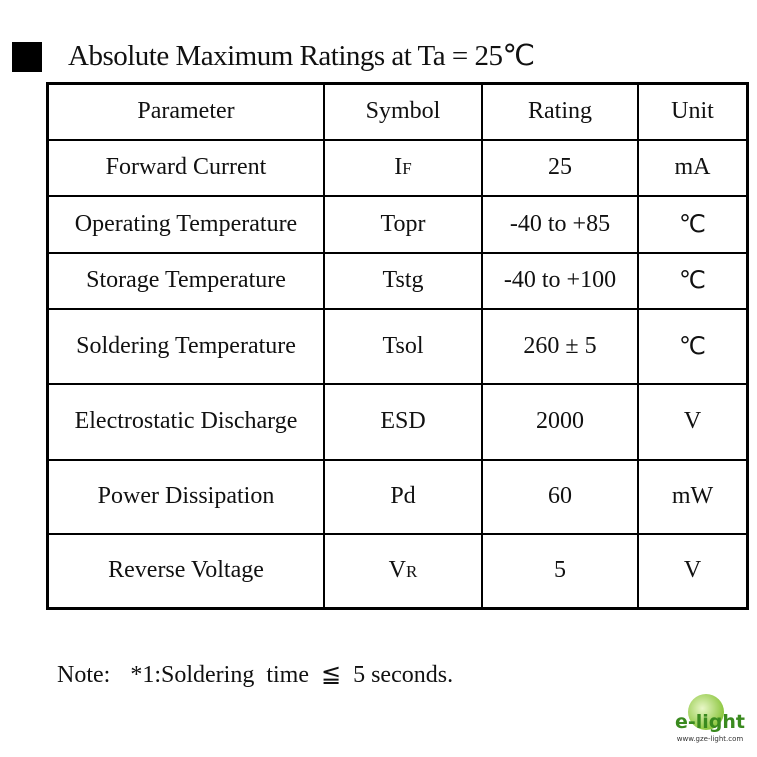 Image resolution: width=757 pixels, height=757 pixels. Describe the element at coordinates (185, 346) in the screenshot. I see `cell: Soldering Temperature` at that location.